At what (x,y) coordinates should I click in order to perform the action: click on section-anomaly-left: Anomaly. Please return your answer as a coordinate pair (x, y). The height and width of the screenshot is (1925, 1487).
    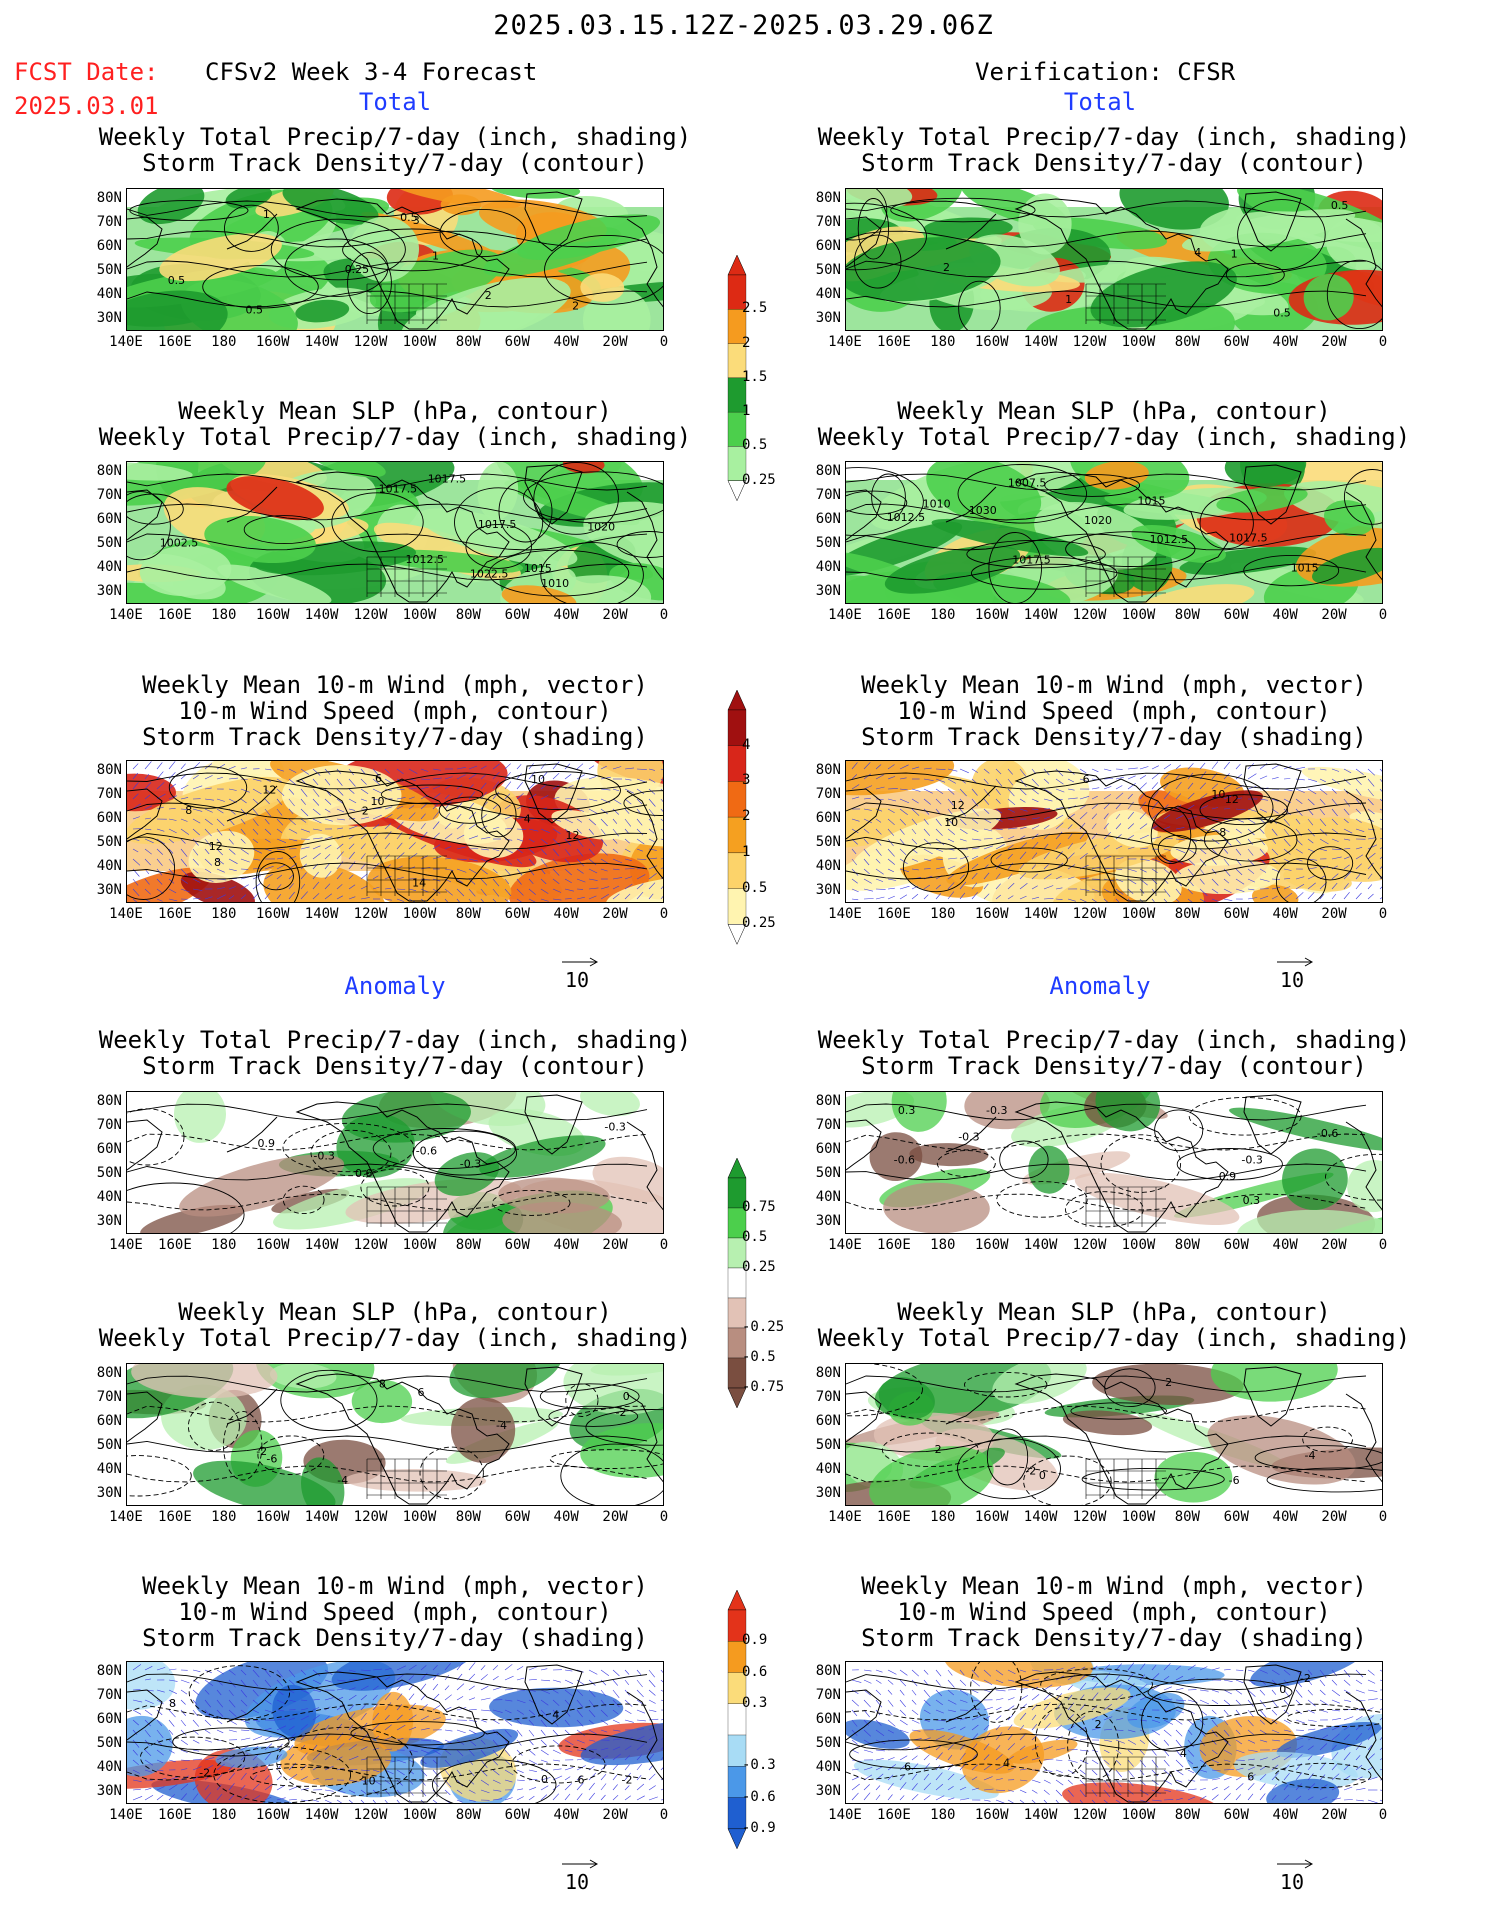
    Looking at the image, I should click on (395, 986).